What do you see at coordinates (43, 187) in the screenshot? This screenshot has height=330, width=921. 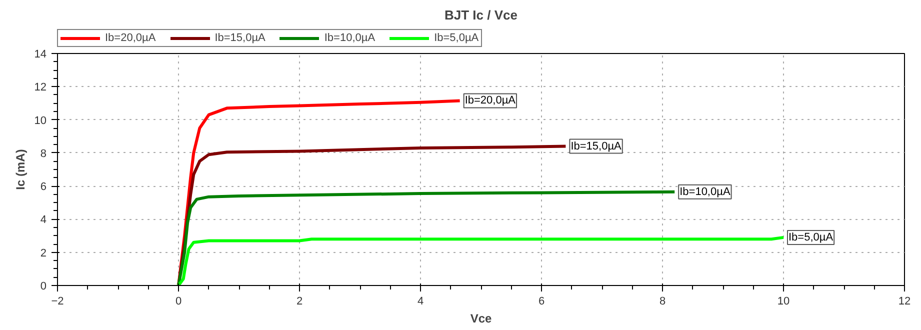 I see `y-tick-label: 6` at bounding box center [43, 187].